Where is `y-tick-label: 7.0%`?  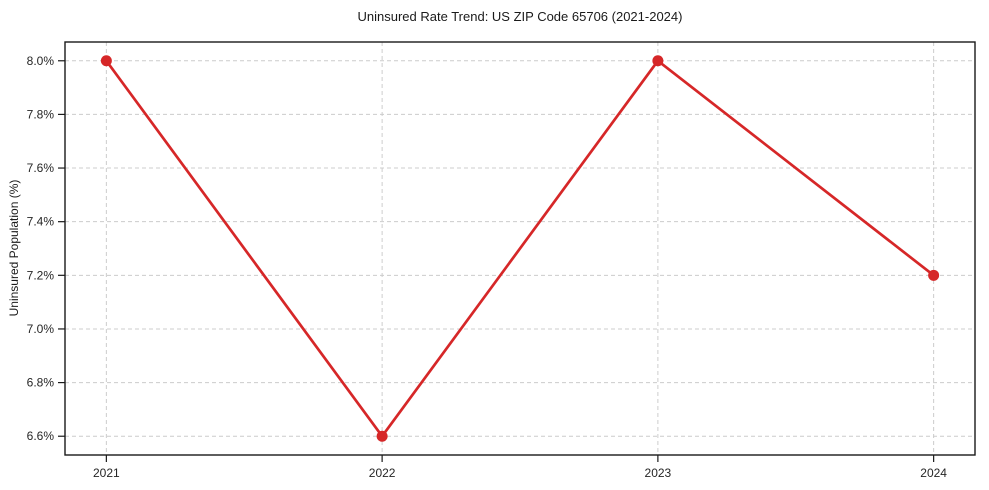 y-tick-label: 7.0% is located at coordinates (41, 329).